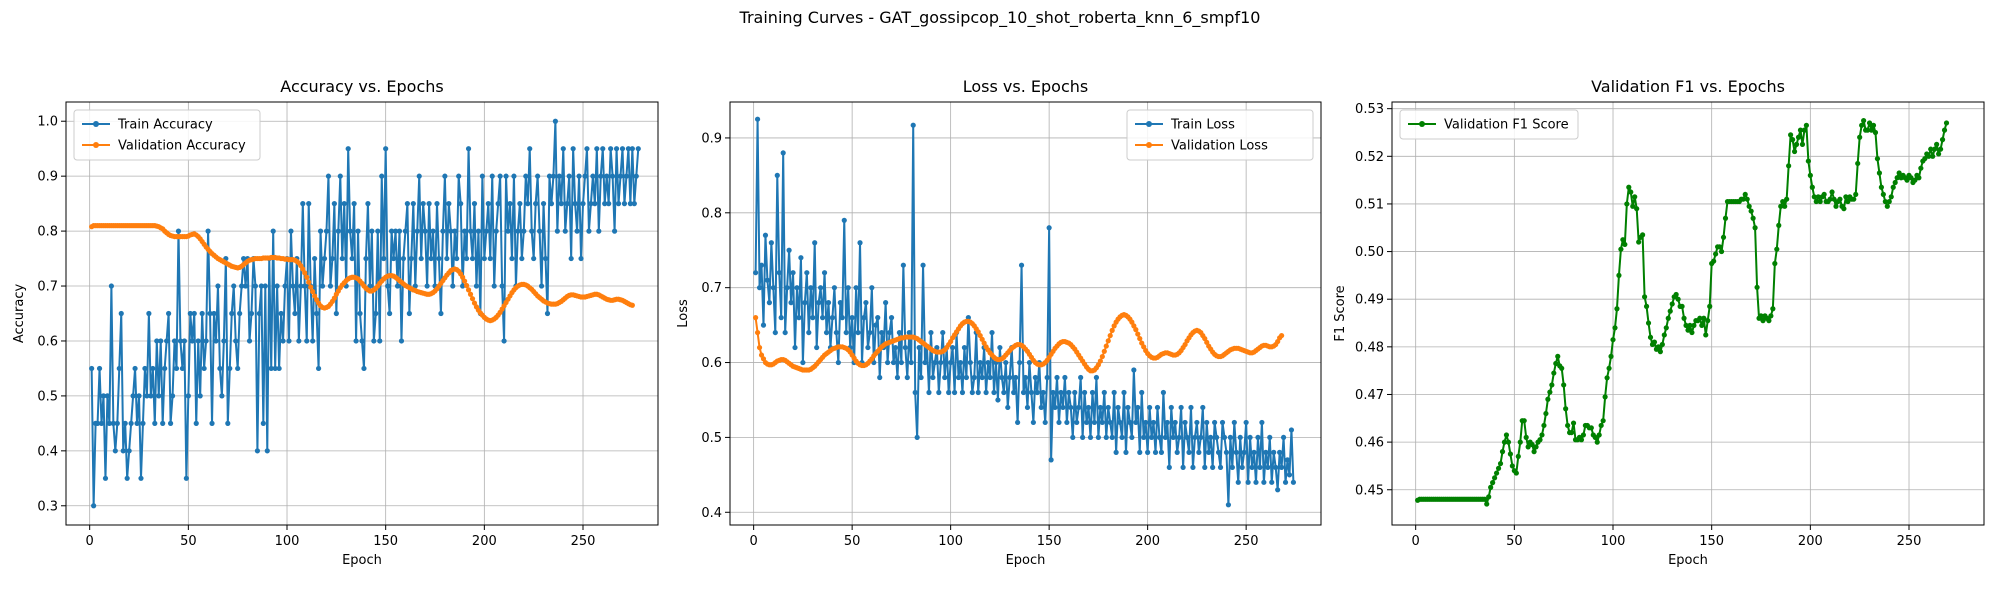 Image resolution: width=2000 pixels, height=600 pixels. Describe the element at coordinates (47, 232) in the screenshot. I see `y-tick-label: 0.8` at that location.